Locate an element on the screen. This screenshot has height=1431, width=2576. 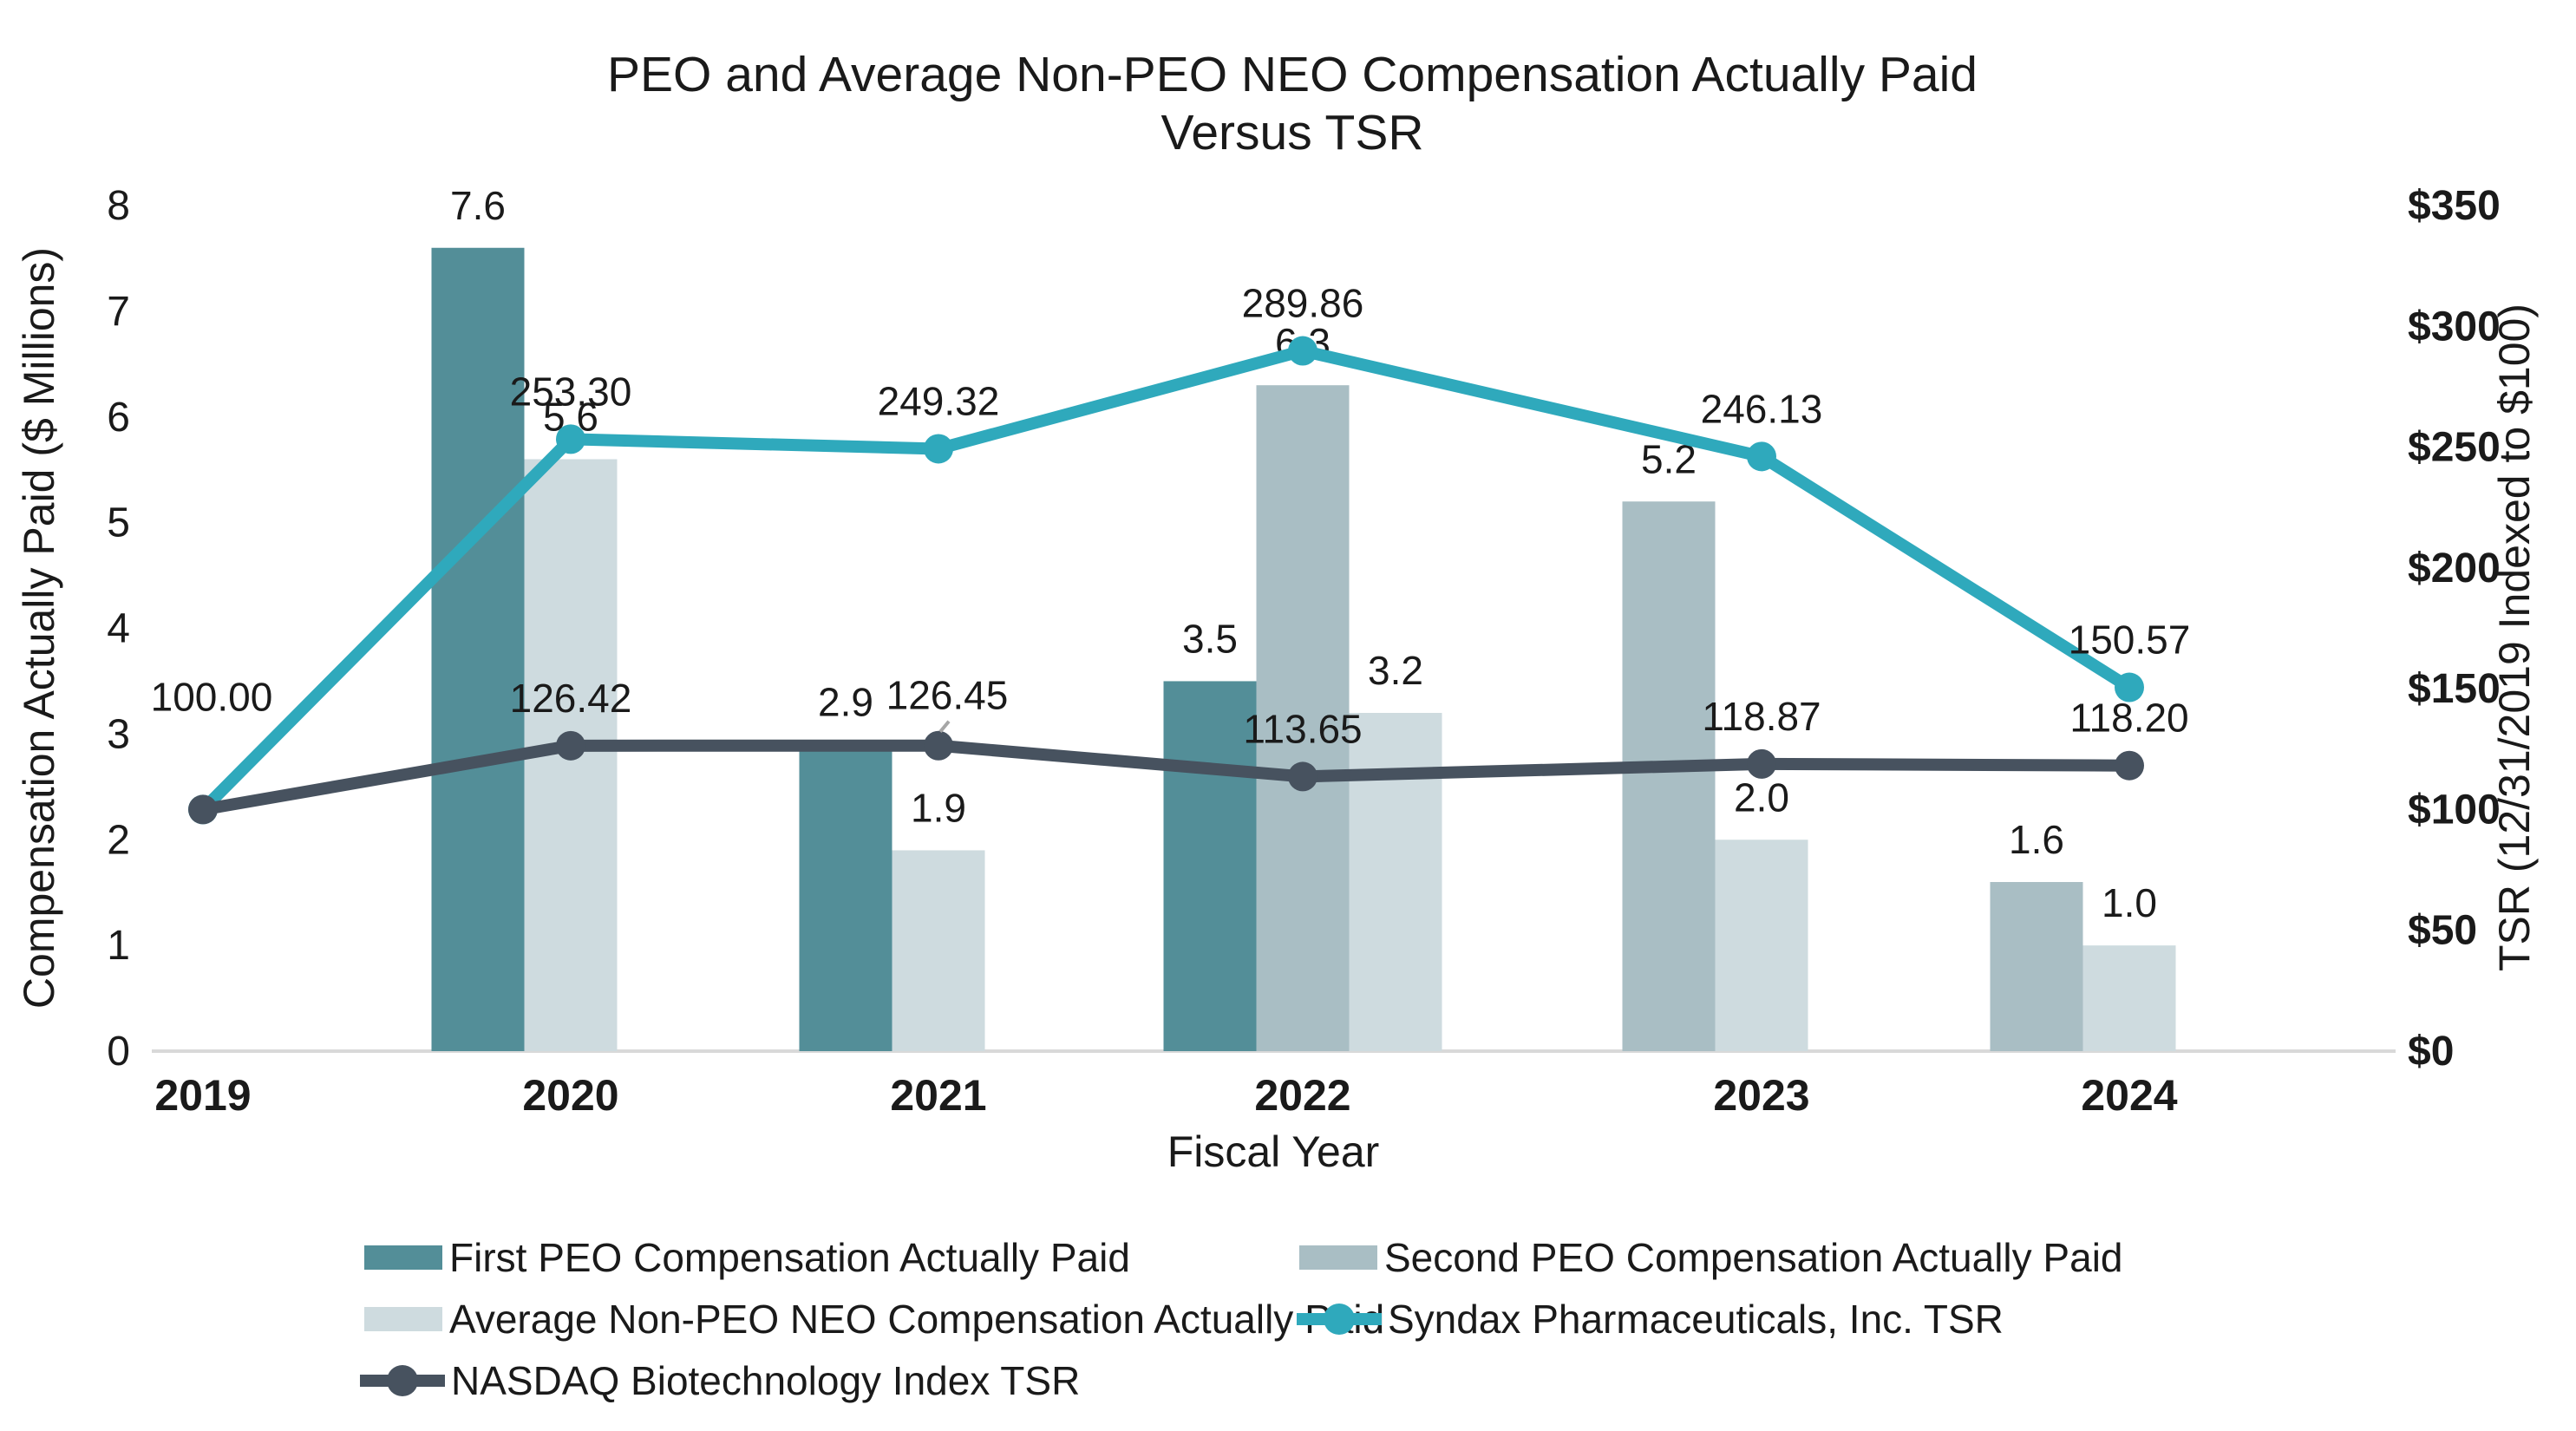
marker-nasdaq-2024 is located at coordinates (2129, 765).